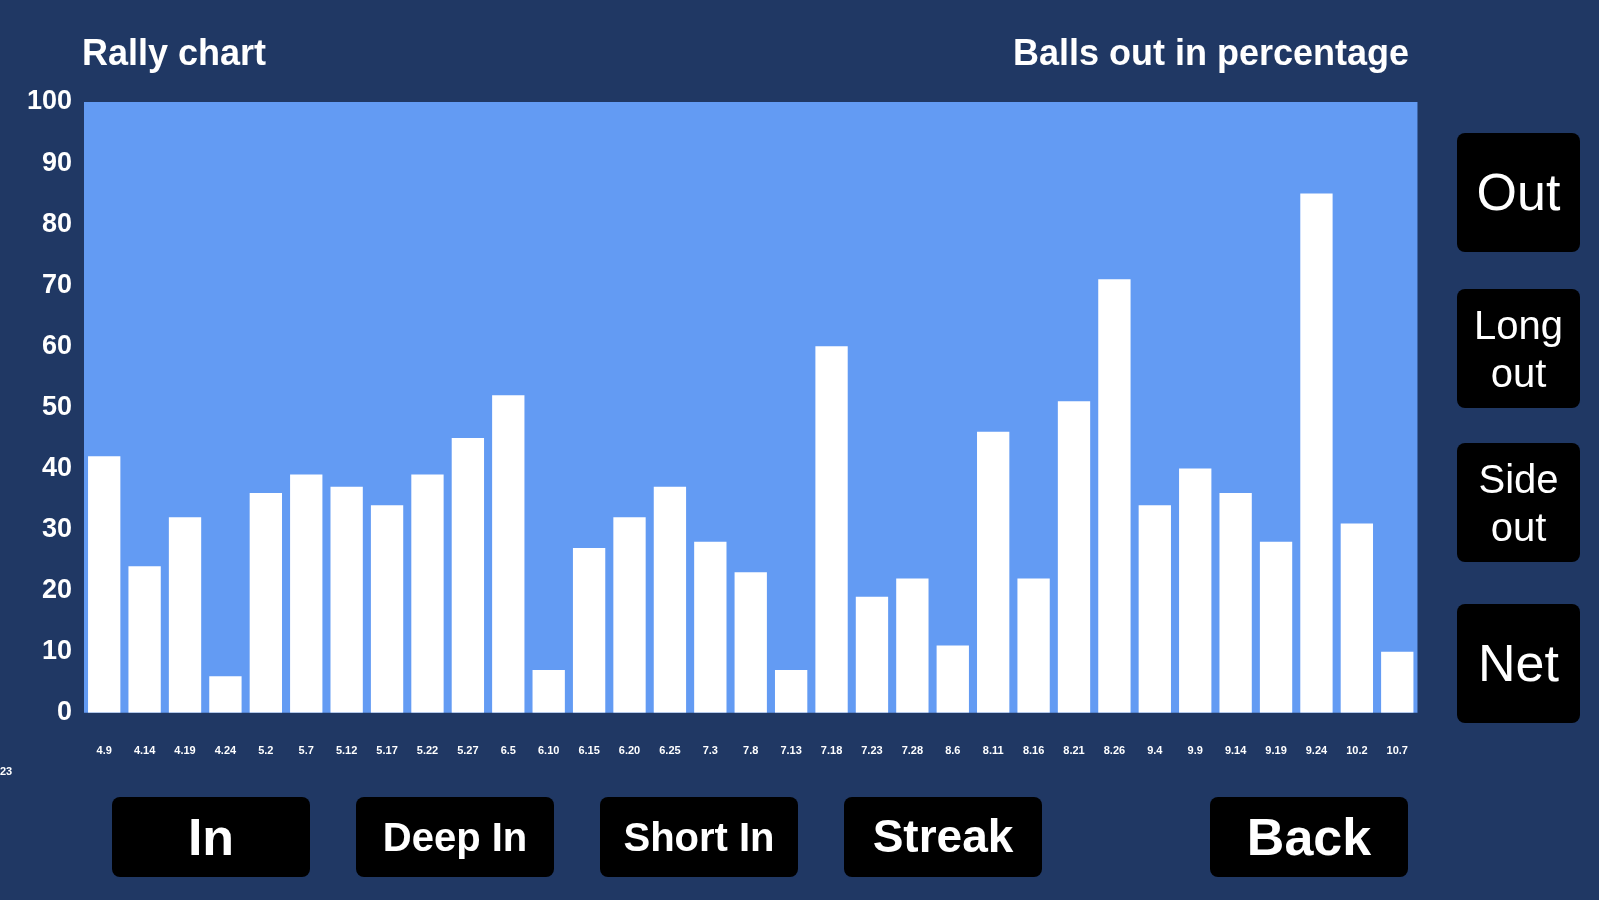  I want to click on x-tick-label: 9.19, so click(1276, 750).